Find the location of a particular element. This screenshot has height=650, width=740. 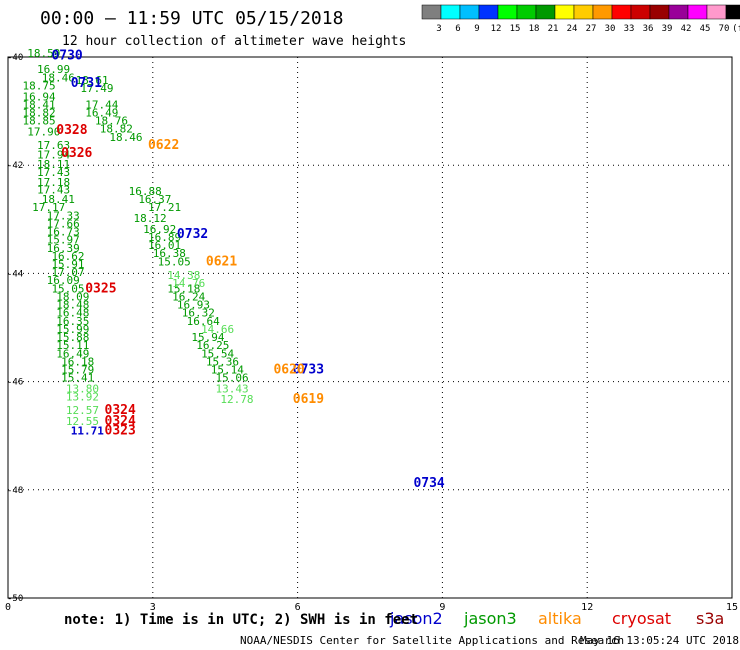

colorbar-tick: 70 is located at coordinates (724, 29).